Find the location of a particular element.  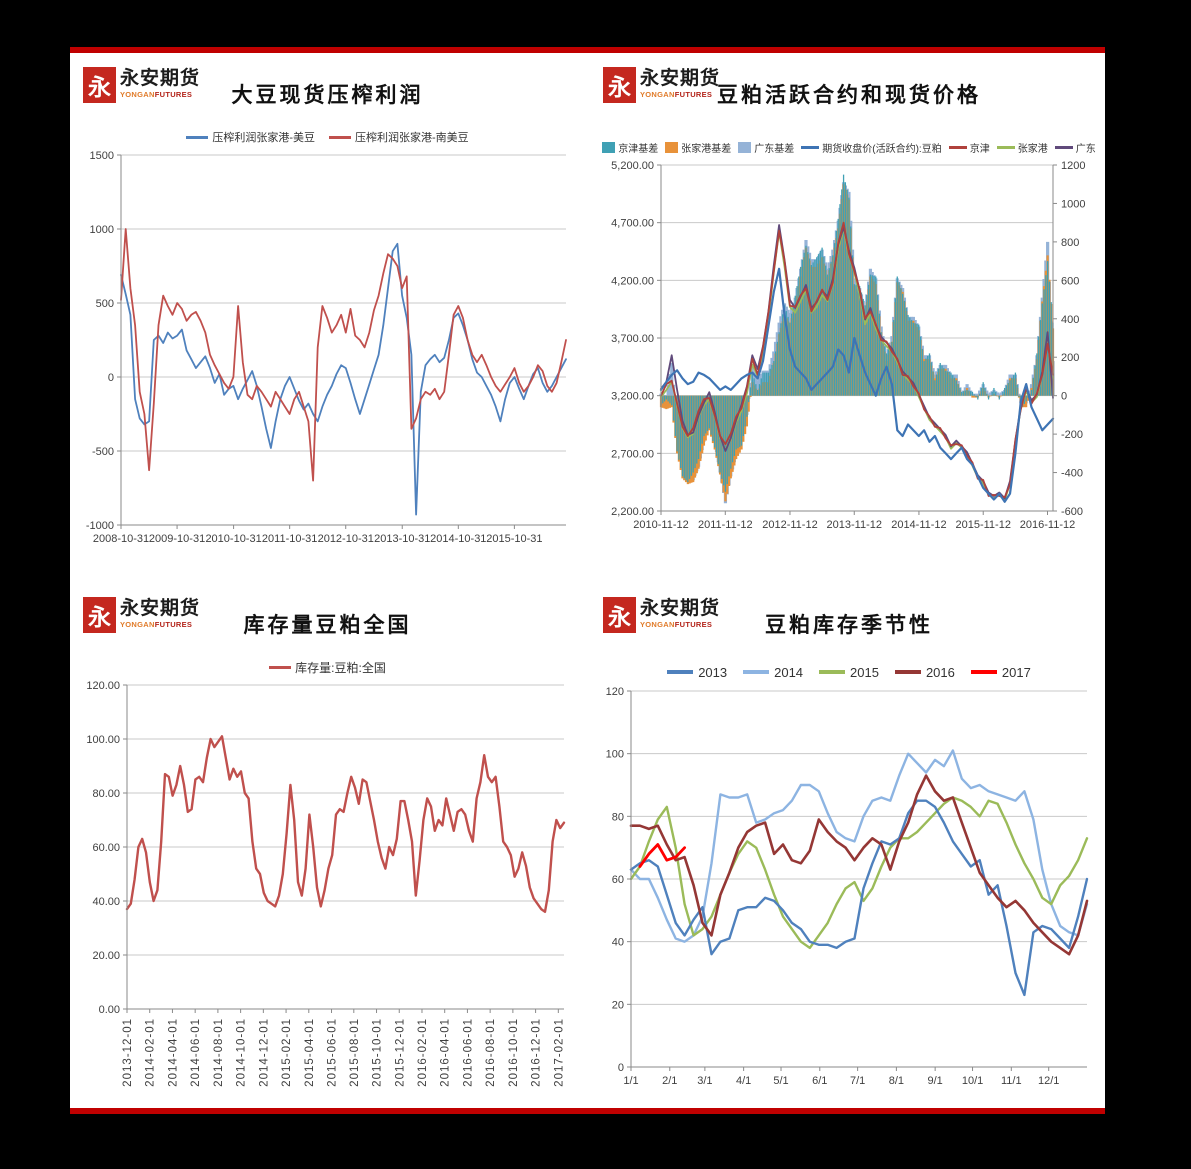

x-axis-label: 2009-10-31 is located at coordinates (177, 539).